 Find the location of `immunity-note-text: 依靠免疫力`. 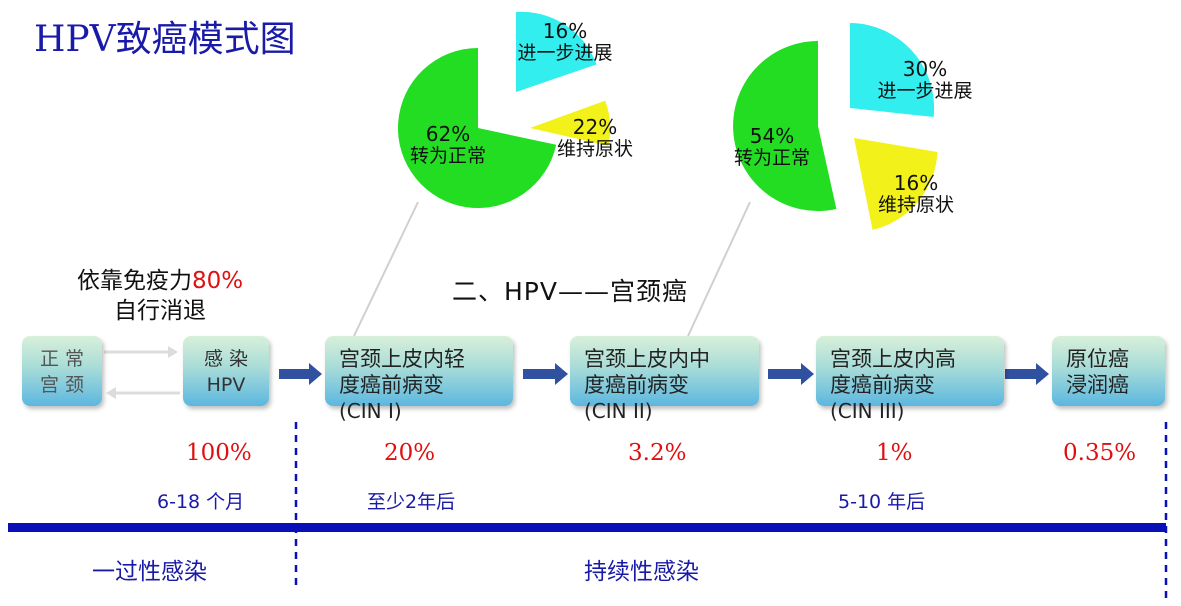

immunity-note-text: 依靠免疫力 is located at coordinates (134, 281).